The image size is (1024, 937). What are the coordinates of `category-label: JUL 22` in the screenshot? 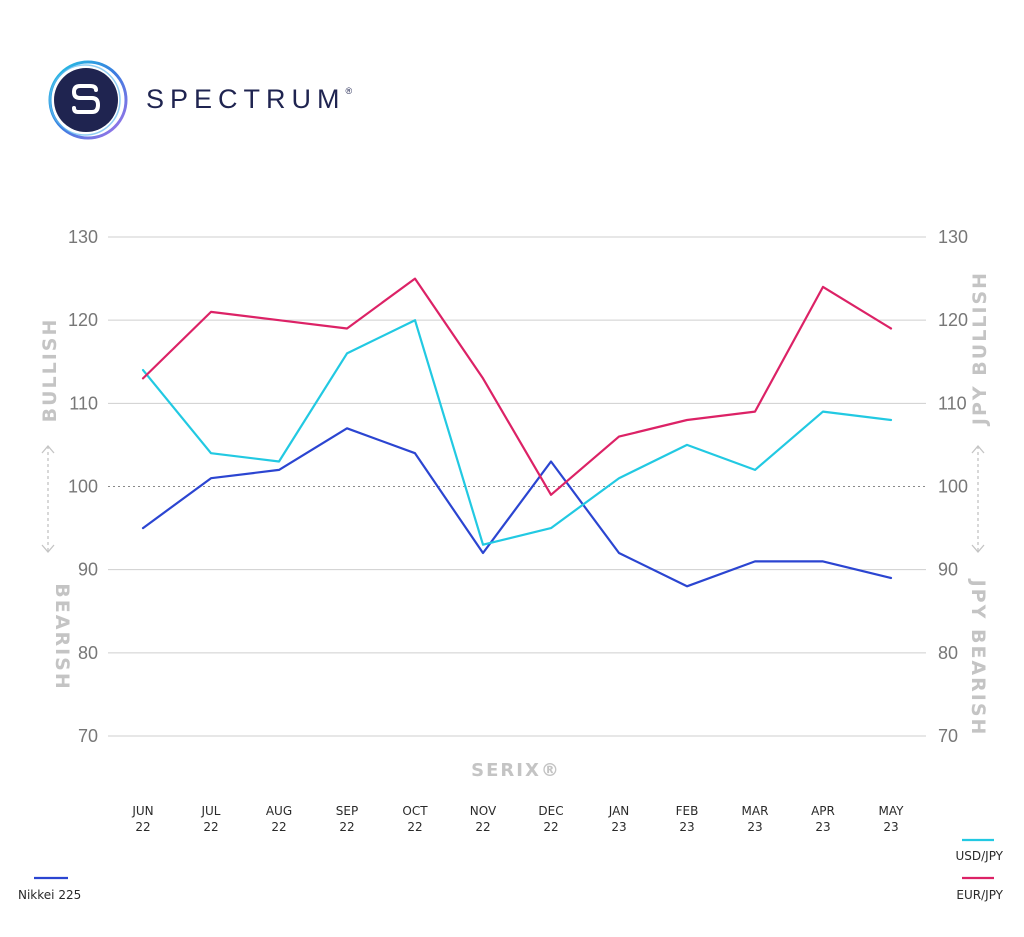 It's located at (210, 819).